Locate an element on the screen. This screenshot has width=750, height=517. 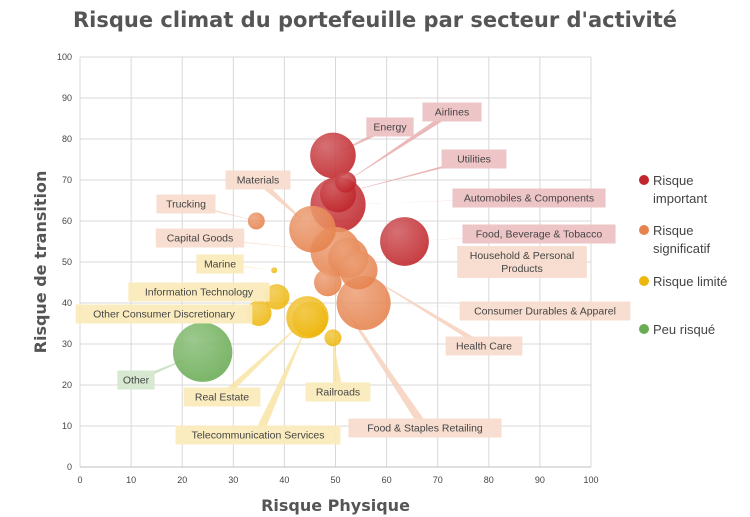
label-text: Energy is located at coordinates (390, 128).